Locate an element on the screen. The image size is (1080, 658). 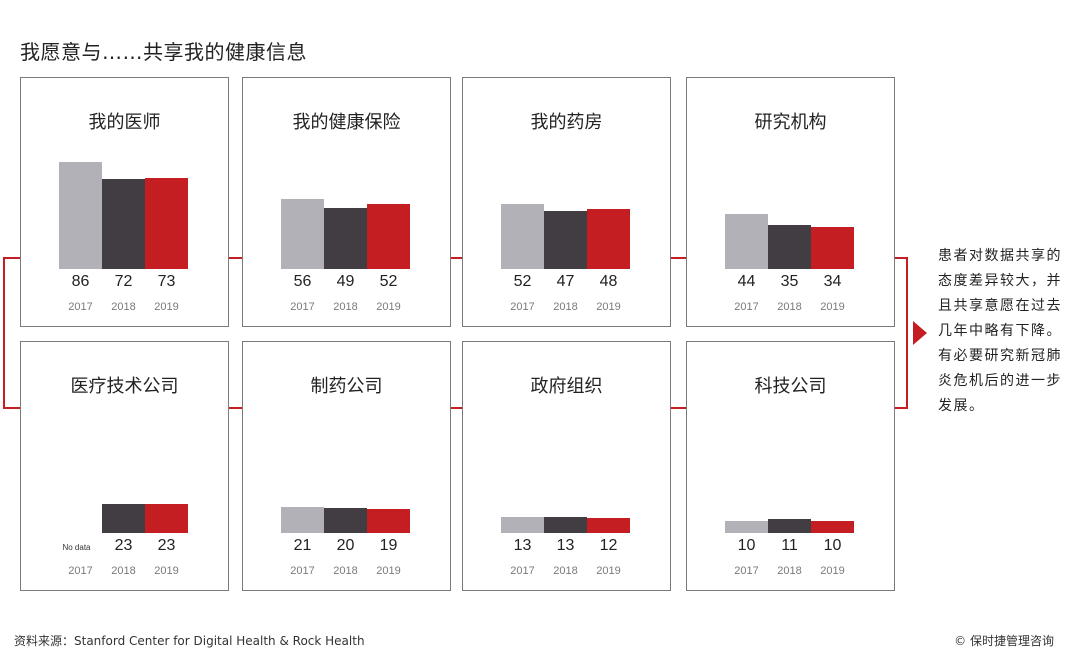
data-label: 20 is located at coordinates (345, 545).